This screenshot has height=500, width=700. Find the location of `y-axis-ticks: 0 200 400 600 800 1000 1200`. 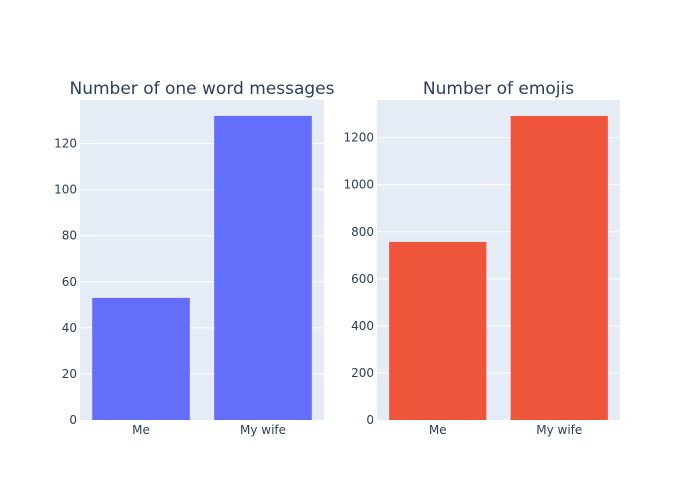

y-axis-ticks: 0 200 400 600 800 1000 1200 is located at coordinates (358, 279).